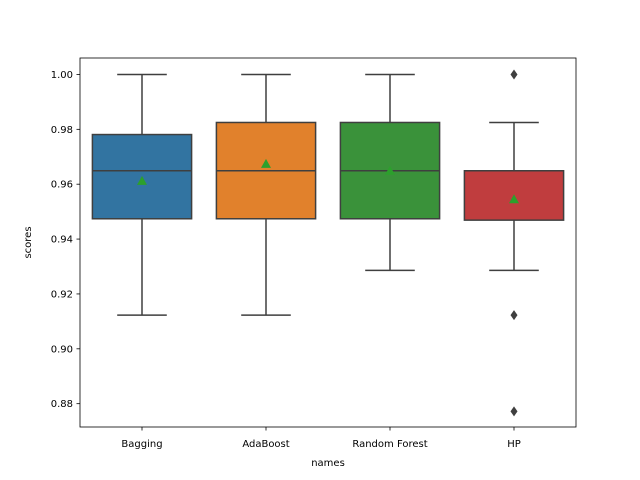 The width and height of the screenshot is (640, 480). Describe the element at coordinates (62, 185) in the screenshot. I see `y-tick-label: 0.96` at that location.